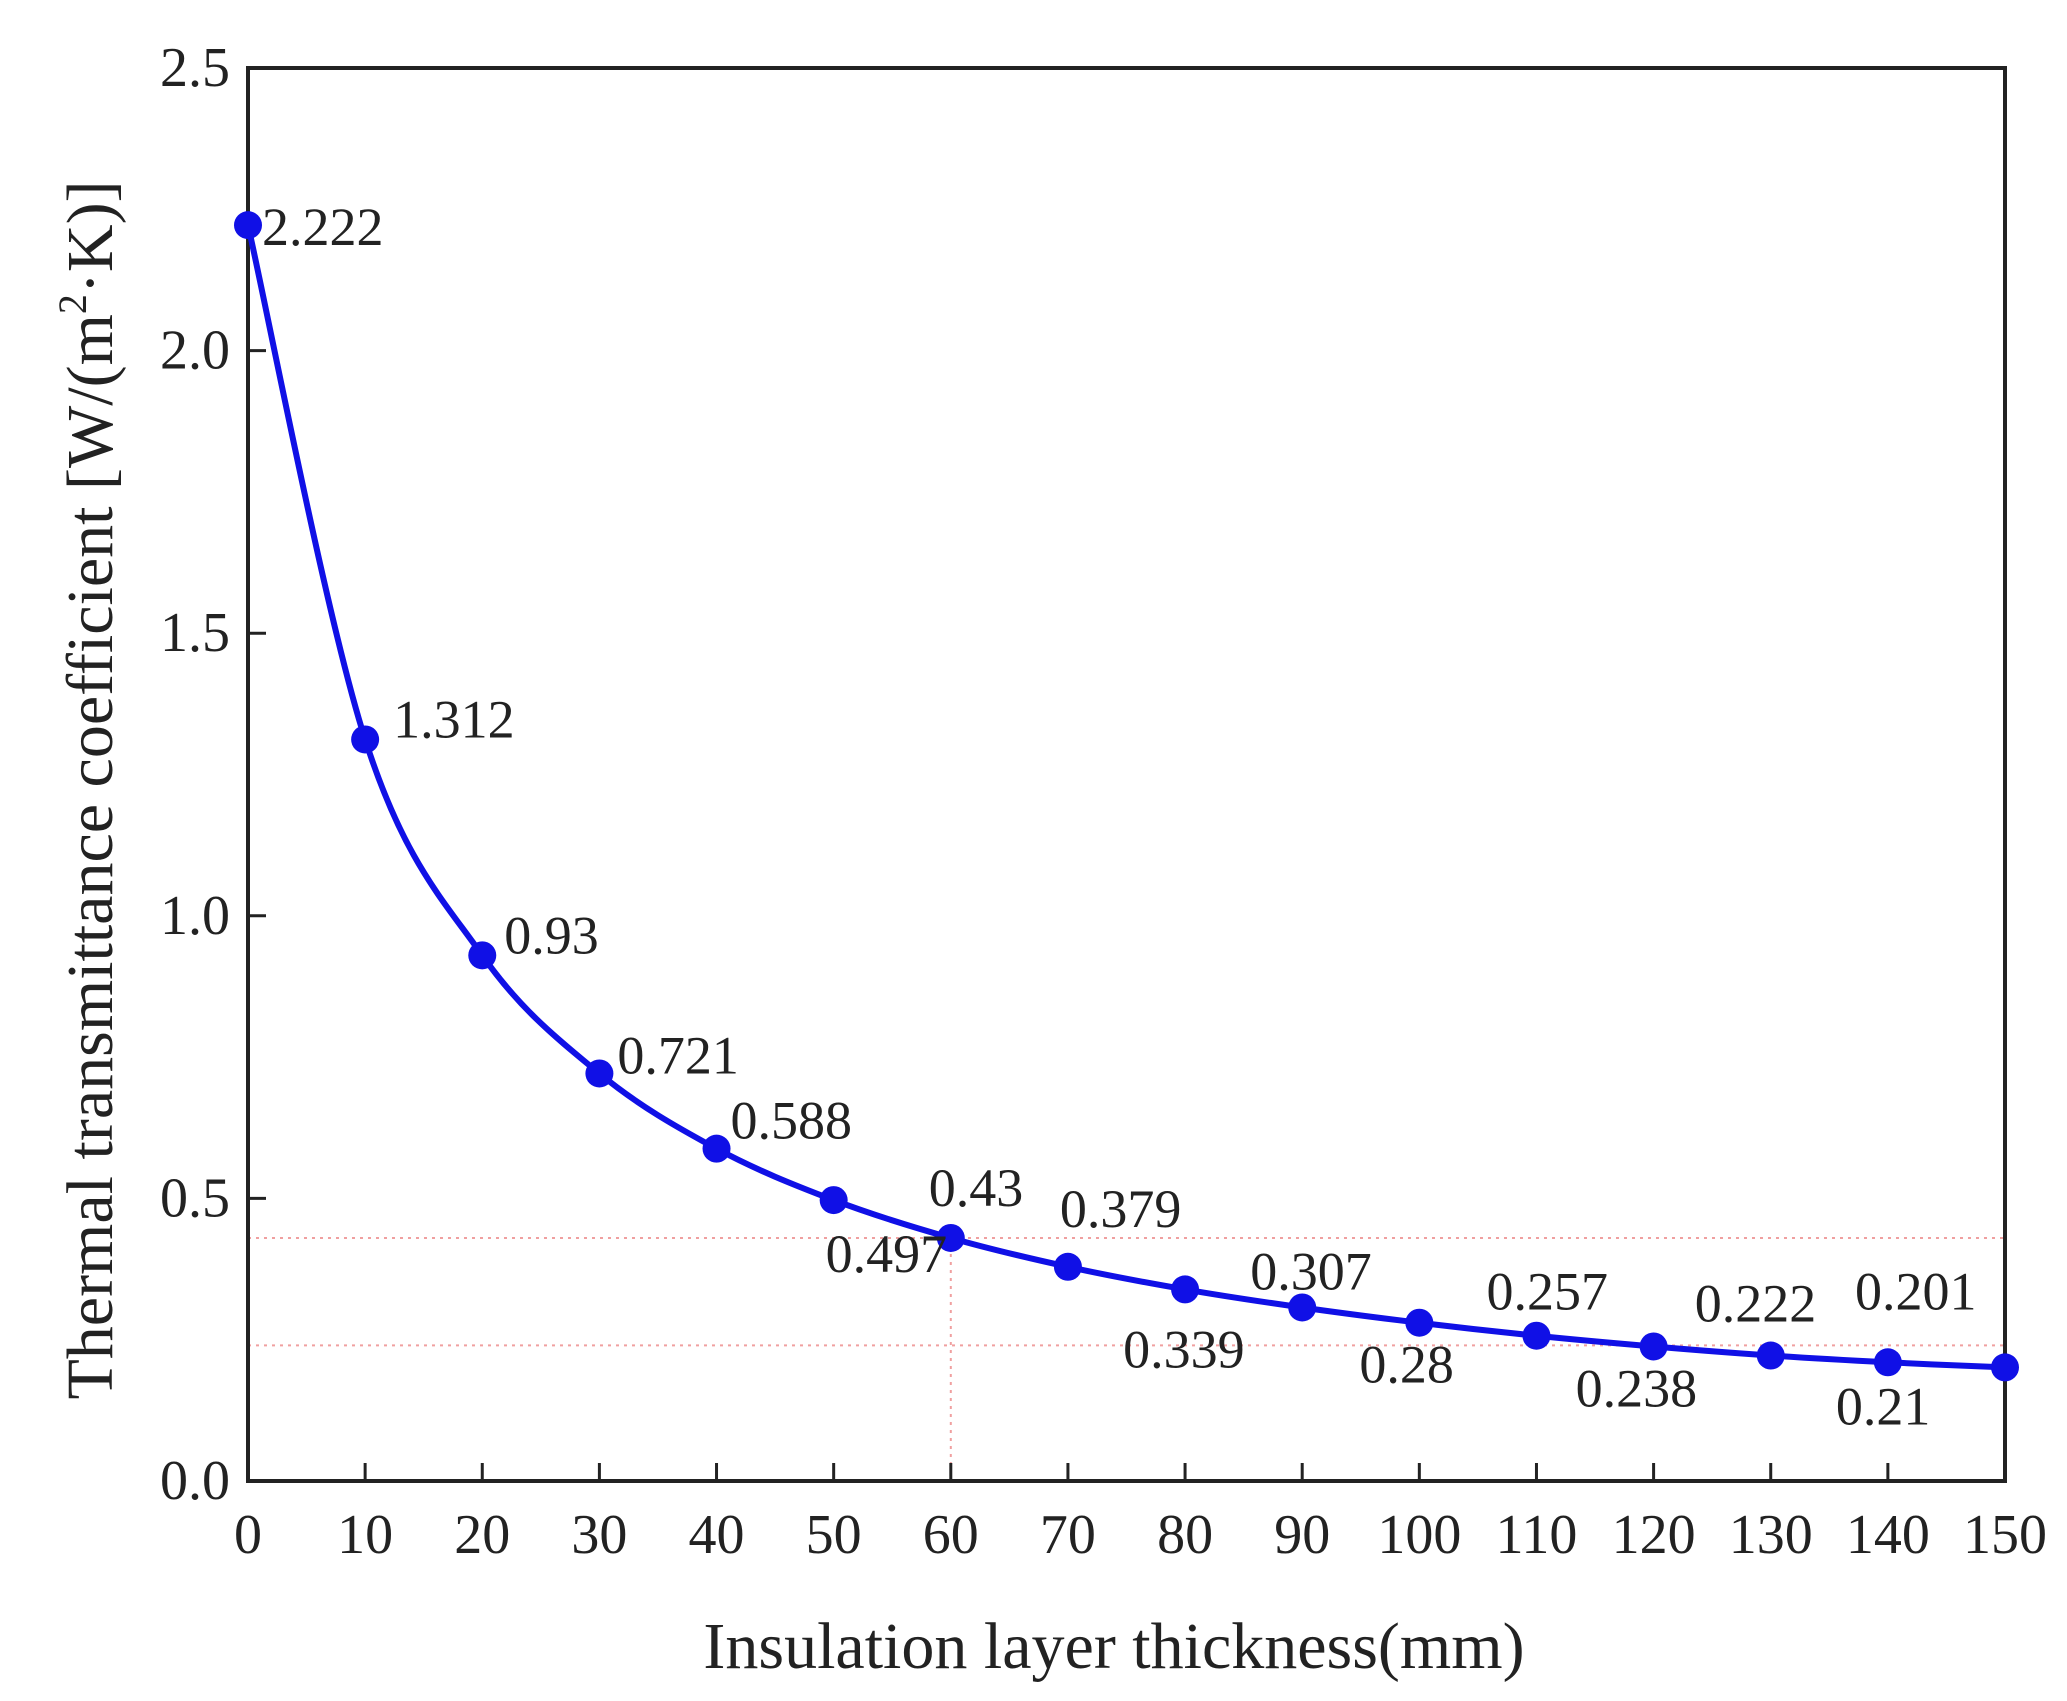 Image resolution: width=2067 pixels, height=1701 pixels. What do you see at coordinates (1771, 1535) in the screenshot?
I see `x-tick-label: 130` at bounding box center [1771, 1535].